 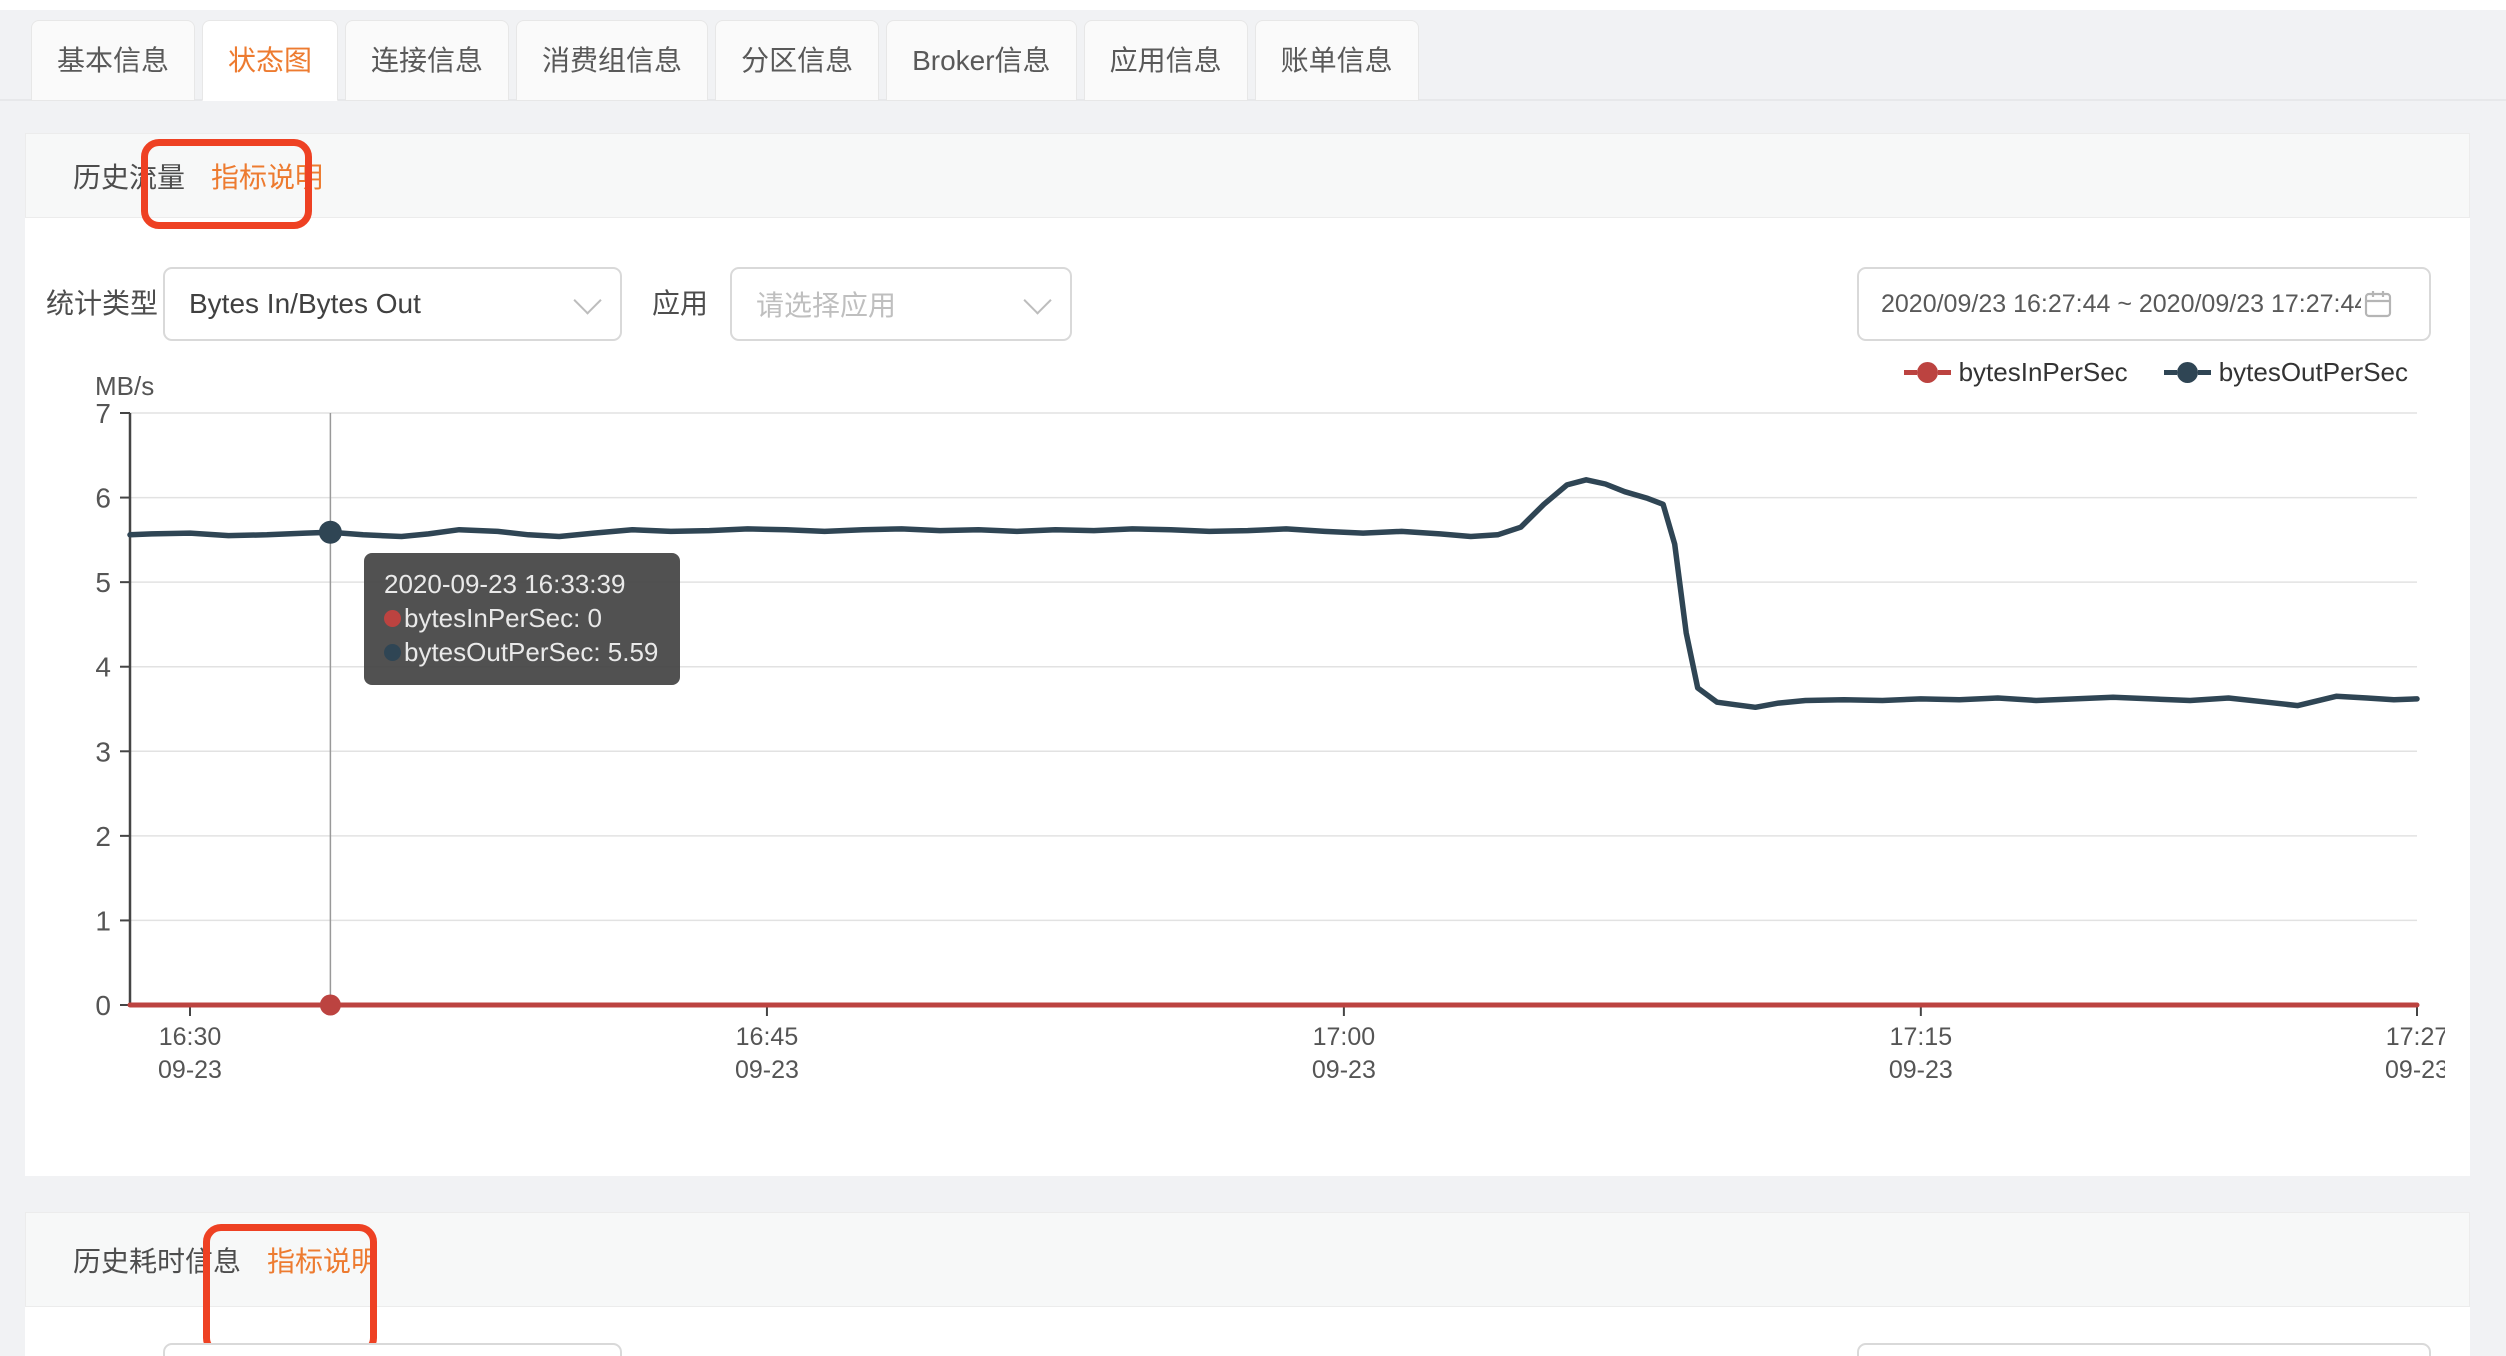 I want to click on chart-legend: bytesInPerSec bytesOutPerSec, so click(x=2155, y=372).